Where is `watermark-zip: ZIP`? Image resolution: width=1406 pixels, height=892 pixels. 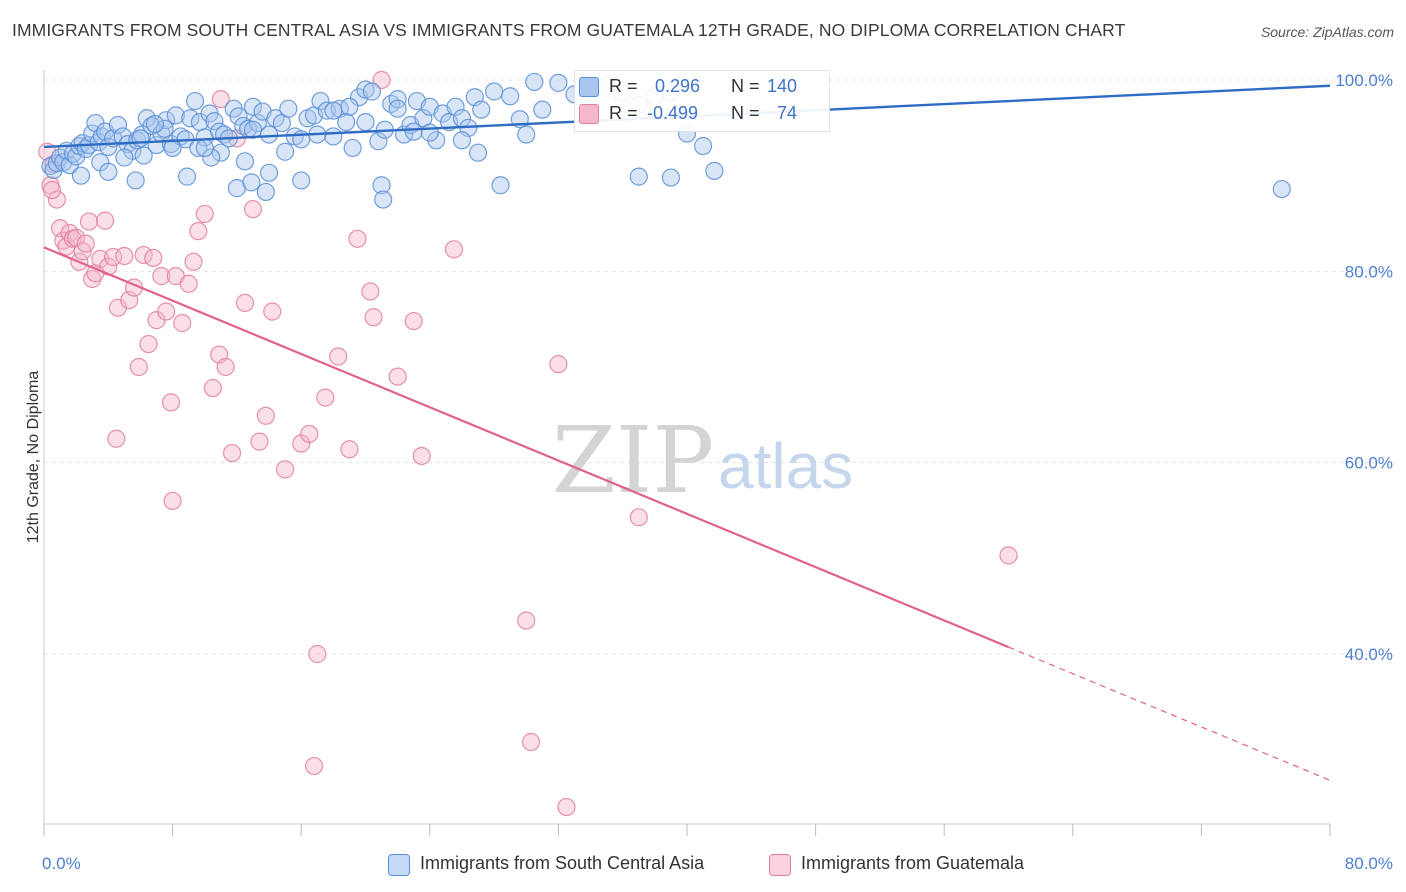
watermark-zip: ZIP is located at coordinates (633, 460).